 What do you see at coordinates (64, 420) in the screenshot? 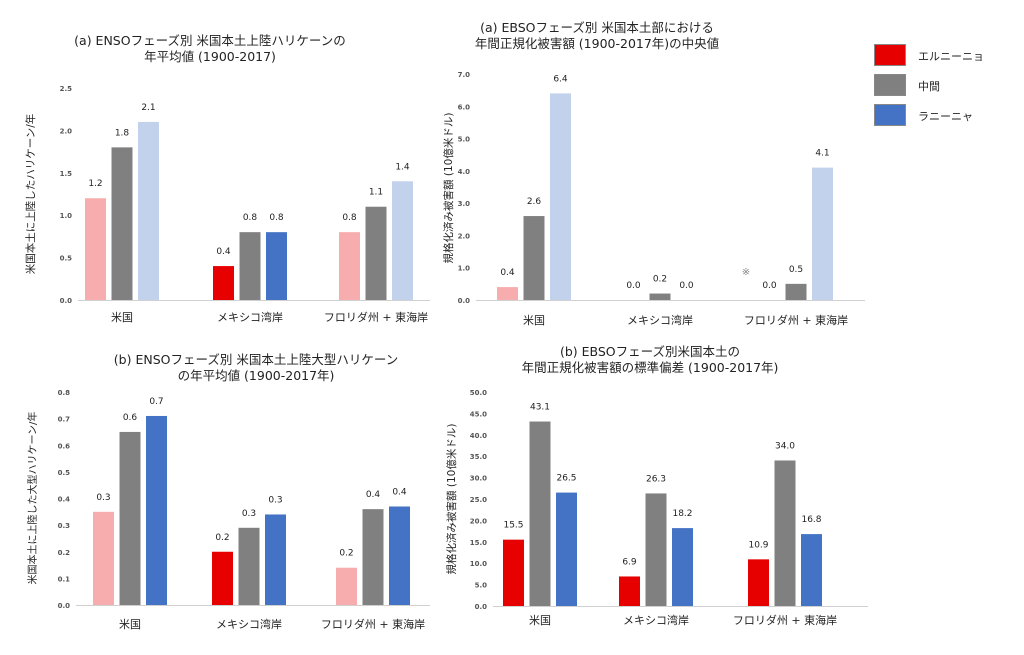
I see `y-tick-label: 0.7` at bounding box center [64, 420].